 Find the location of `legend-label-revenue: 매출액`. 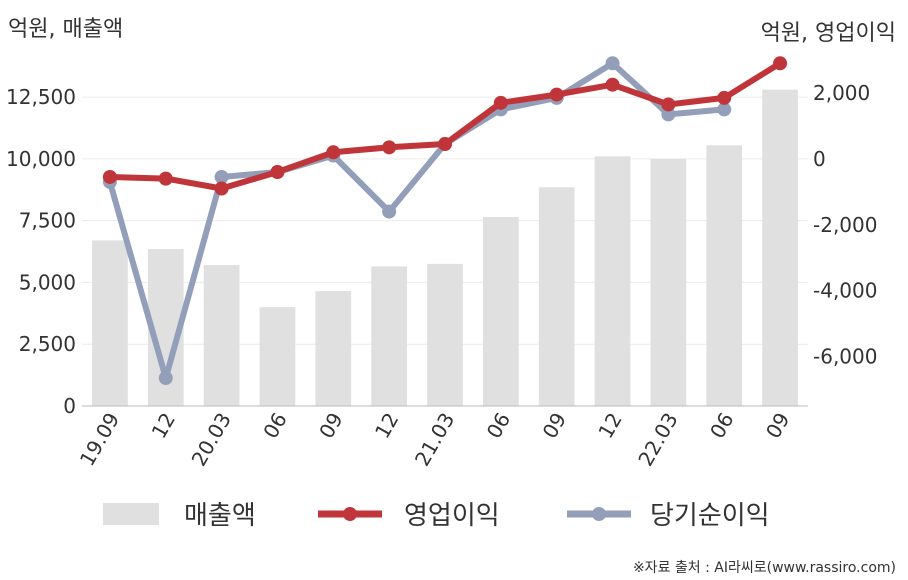

legend-label-revenue: 매출액 is located at coordinates (220, 516).